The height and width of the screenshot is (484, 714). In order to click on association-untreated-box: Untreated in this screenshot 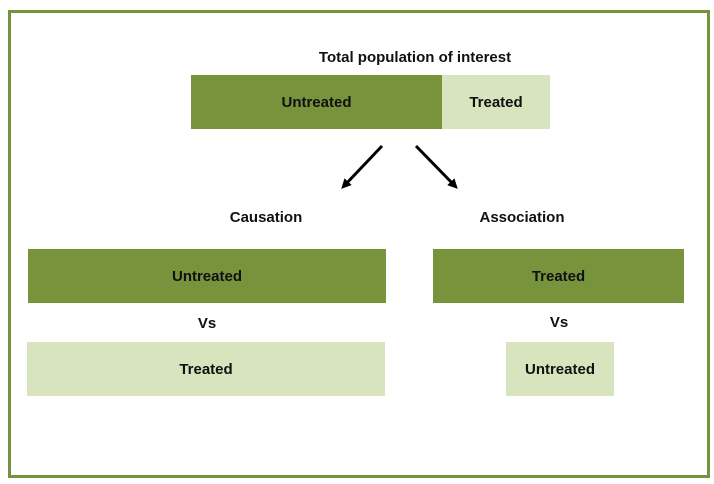, I will do `click(560, 369)`.